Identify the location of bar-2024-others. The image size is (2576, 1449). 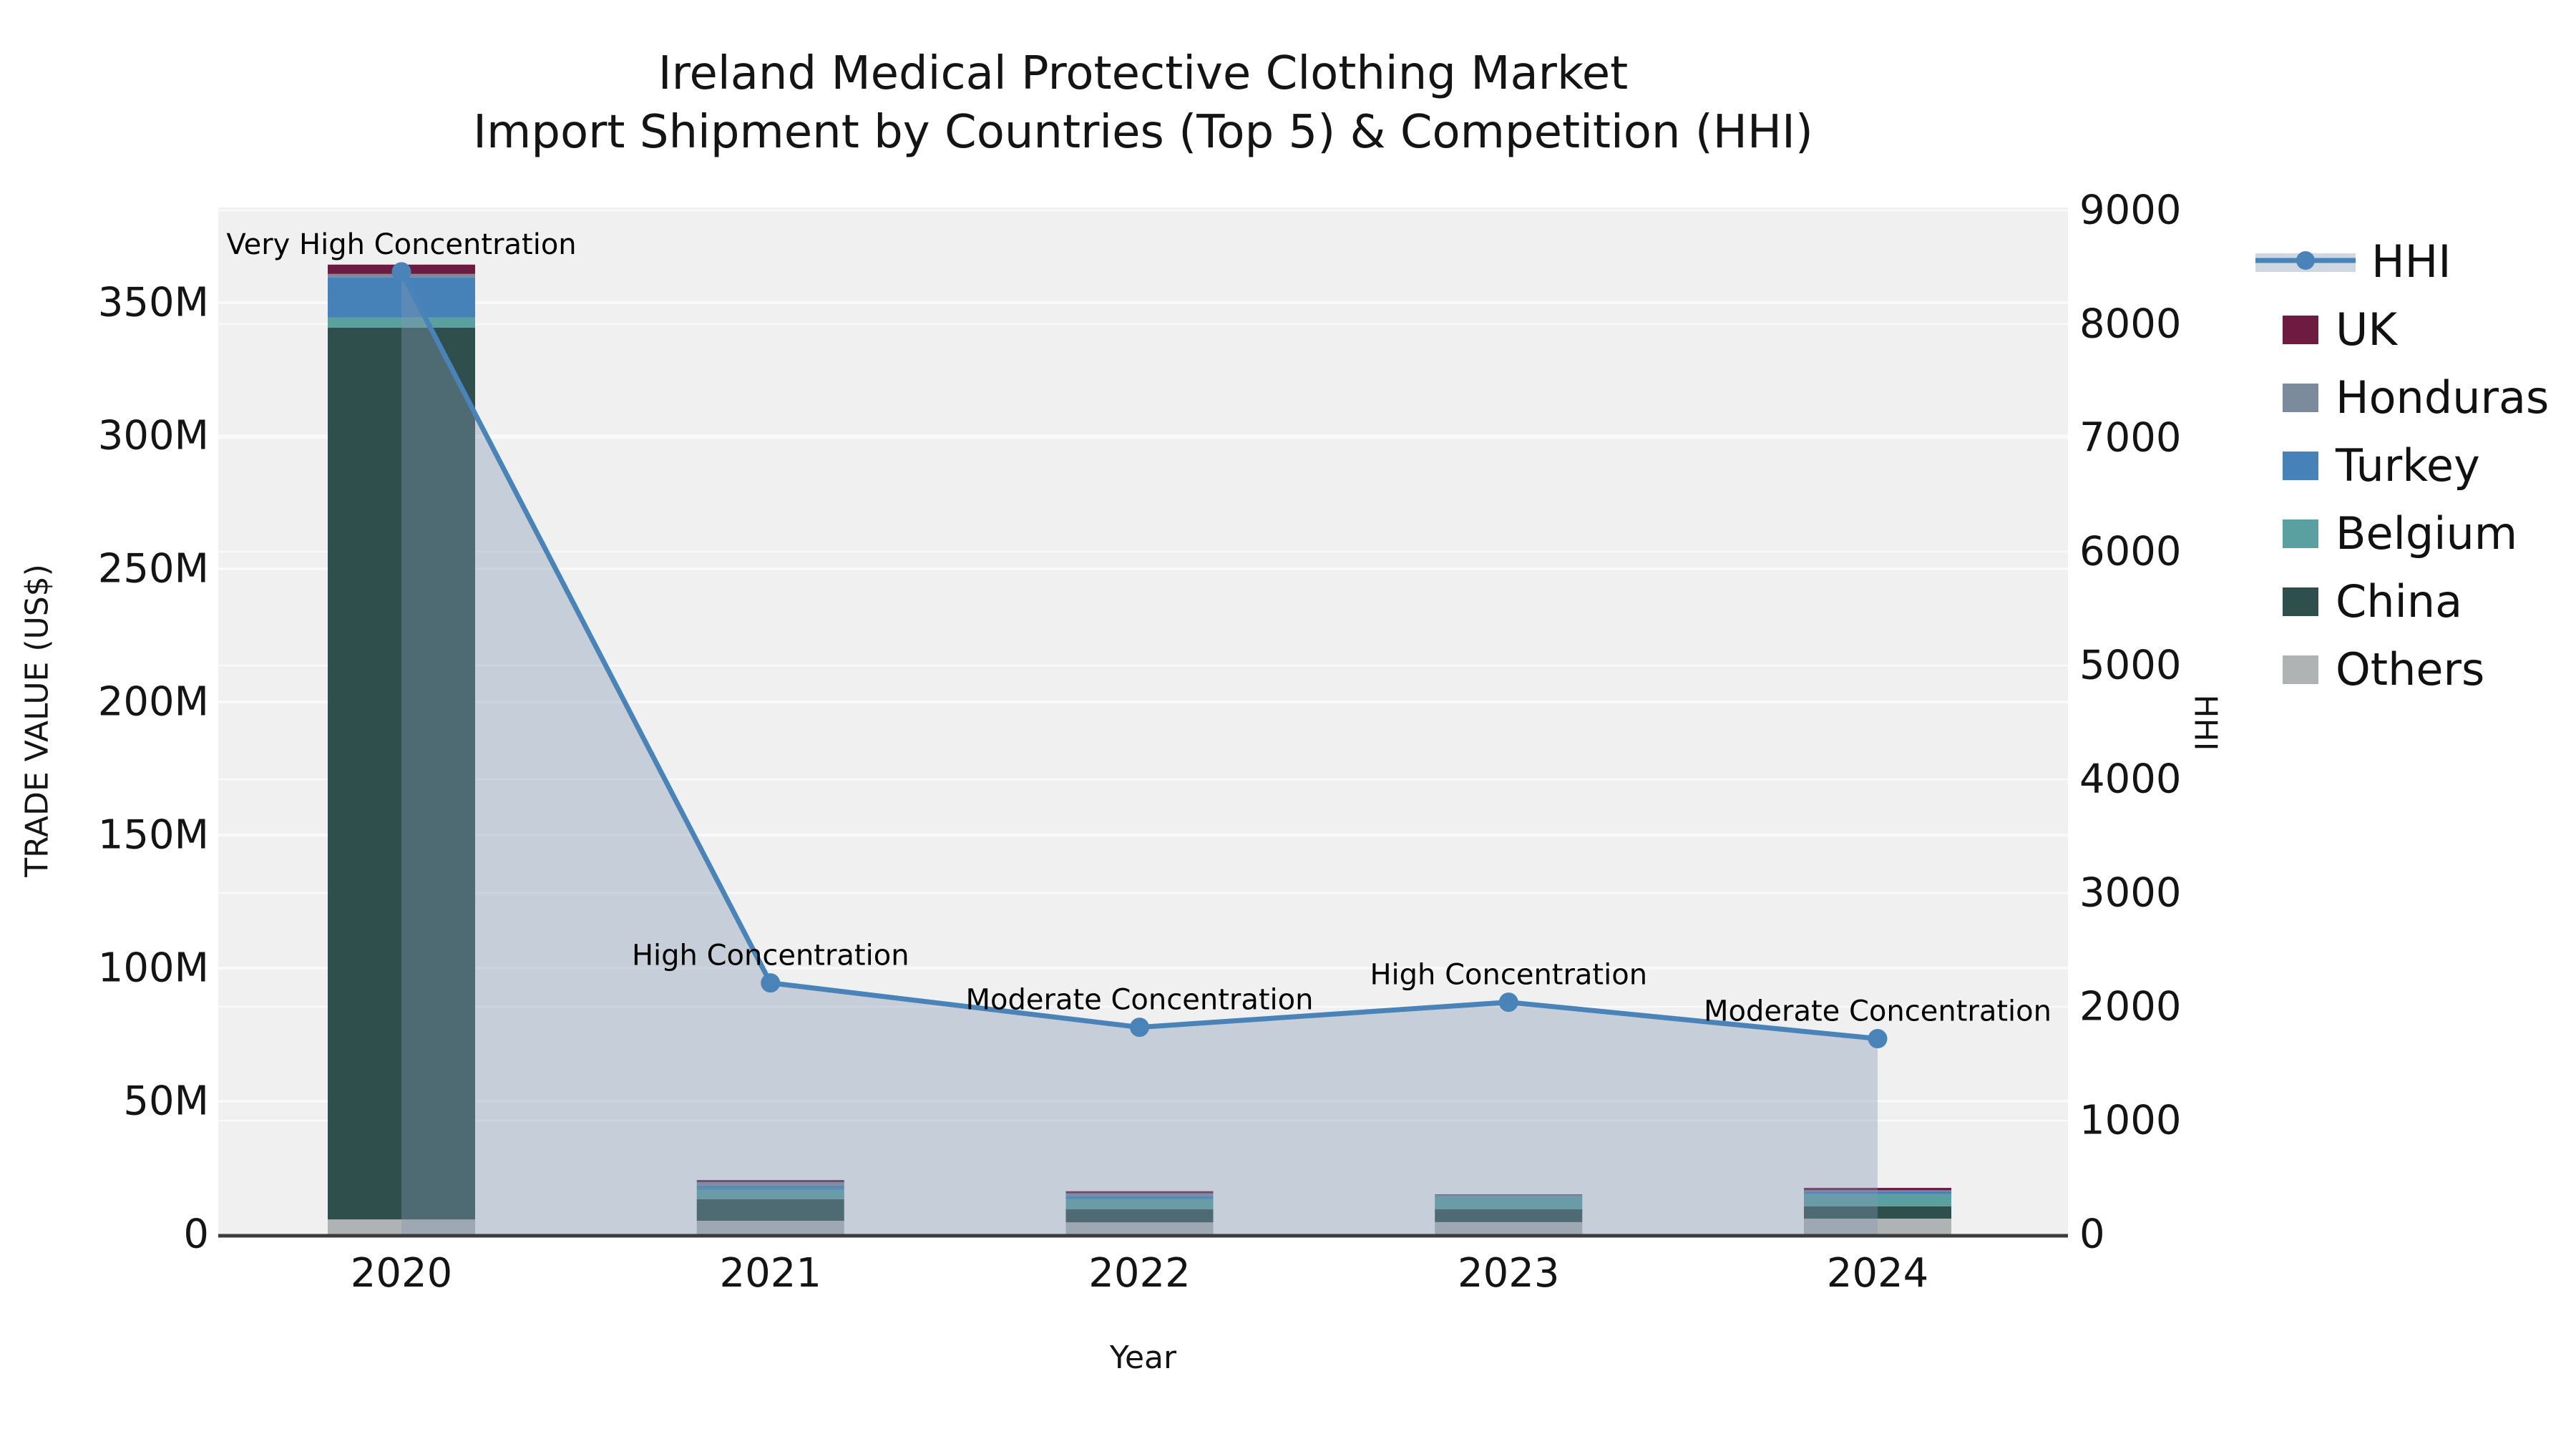
(1877, 1226).